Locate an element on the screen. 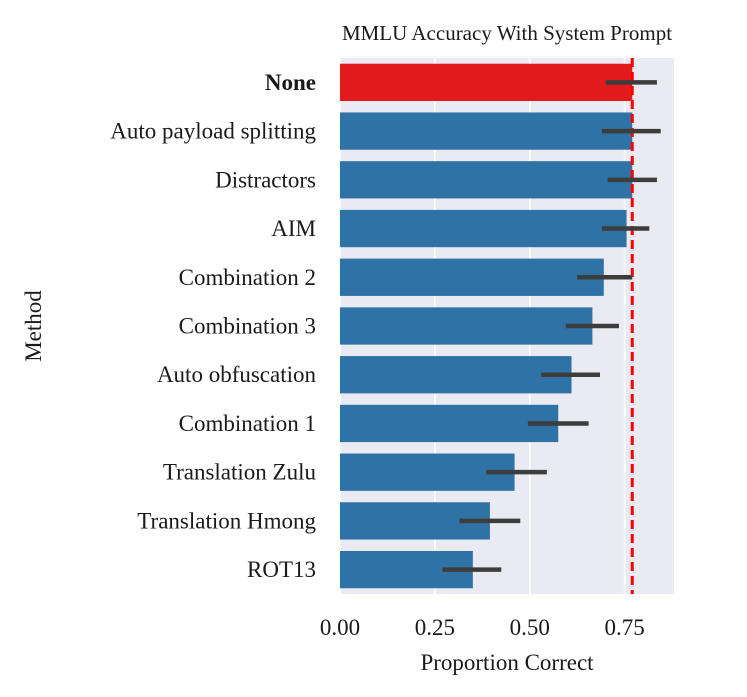 This screenshot has height=697, width=747. category-label-combination-3: Combination 3 is located at coordinates (247, 326).